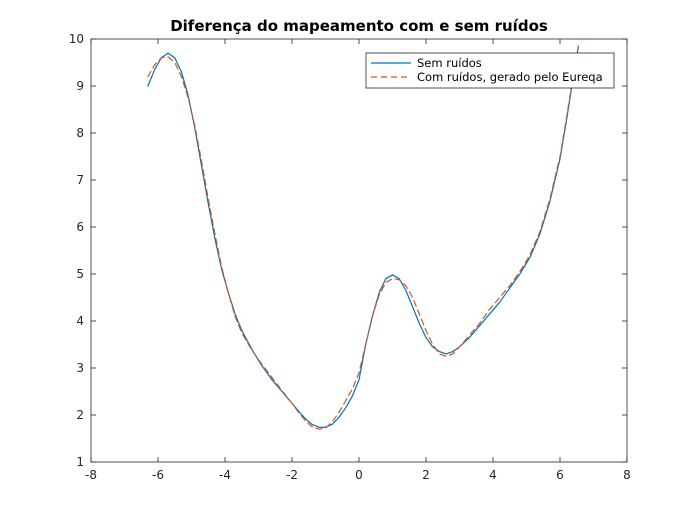 Image resolution: width=694 pixels, height=519 pixels. I want to click on y-tick-label: 1, so click(80, 462).